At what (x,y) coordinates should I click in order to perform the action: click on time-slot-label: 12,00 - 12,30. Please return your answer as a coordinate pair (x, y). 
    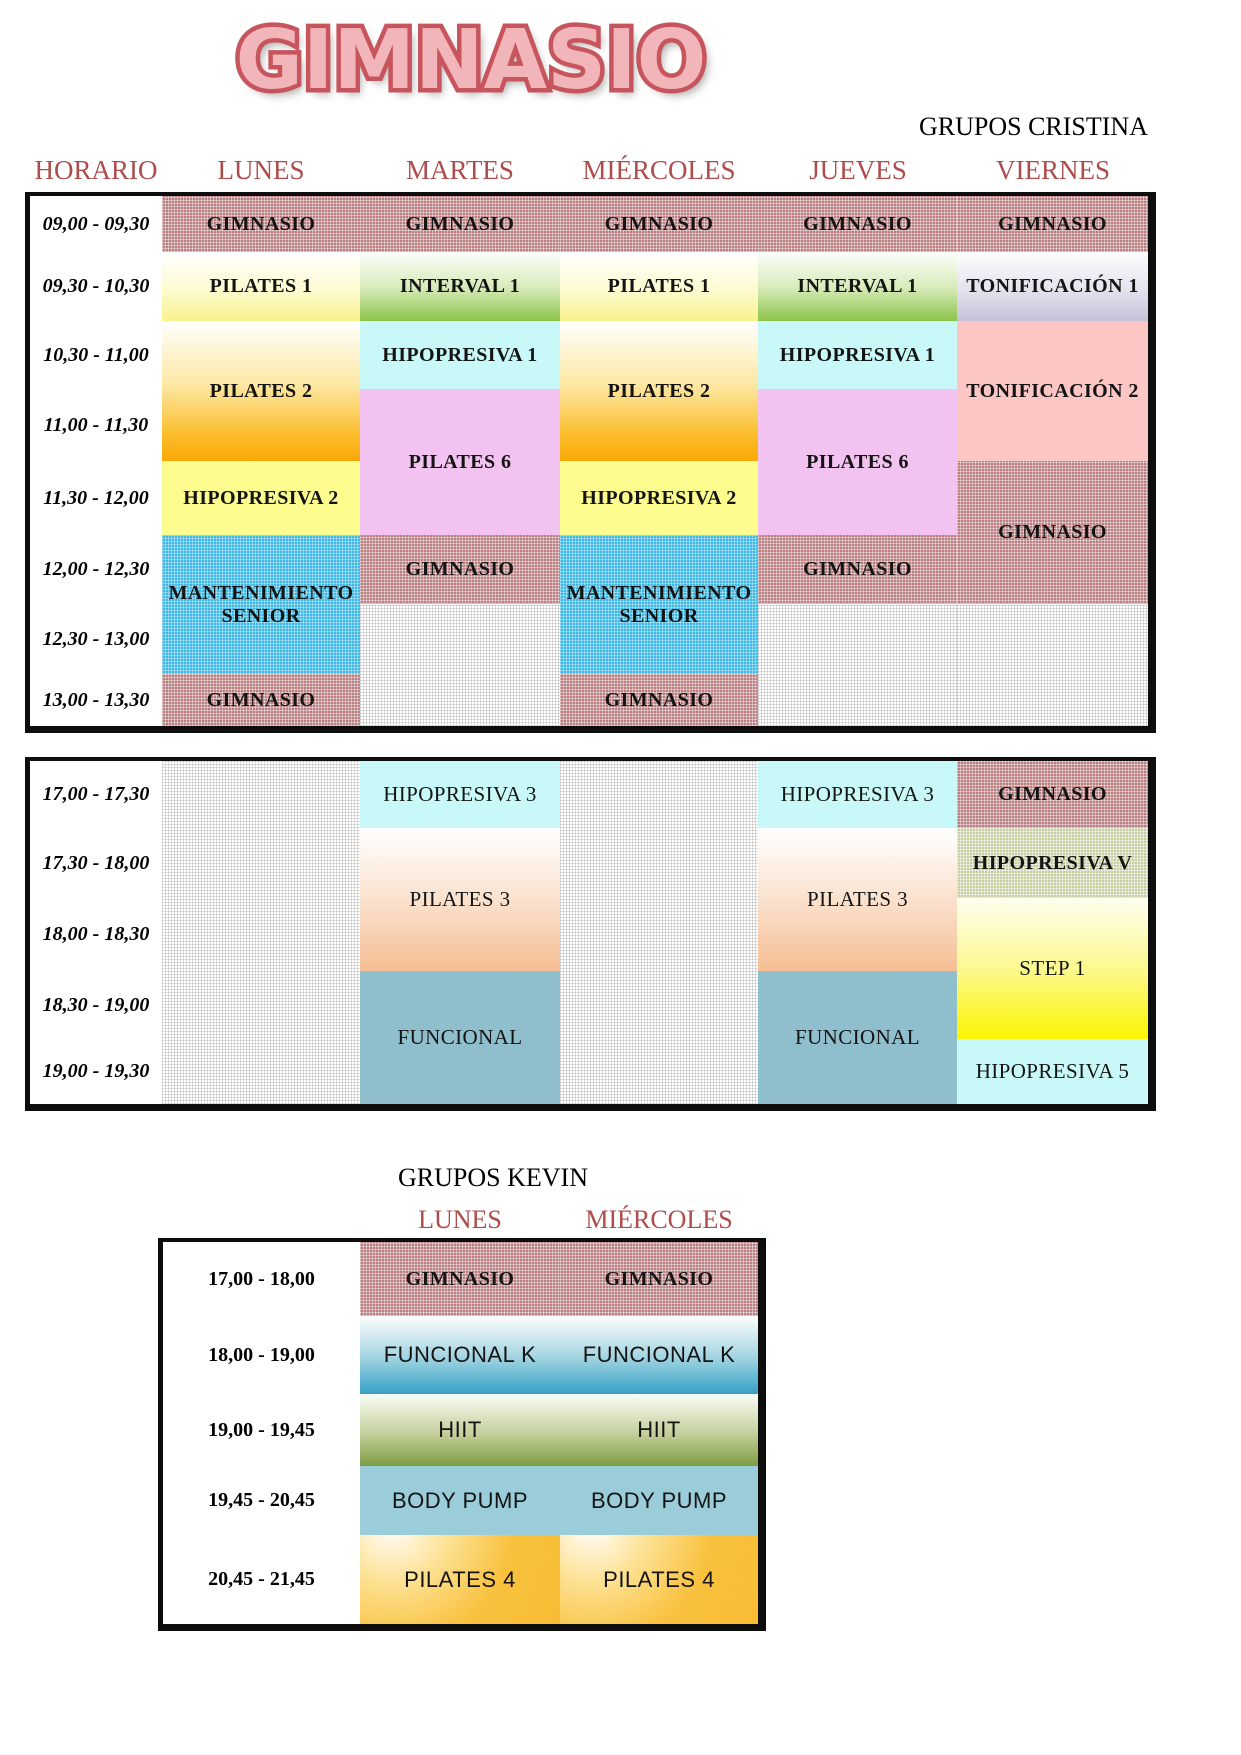
    Looking at the image, I should click on (96, 569).